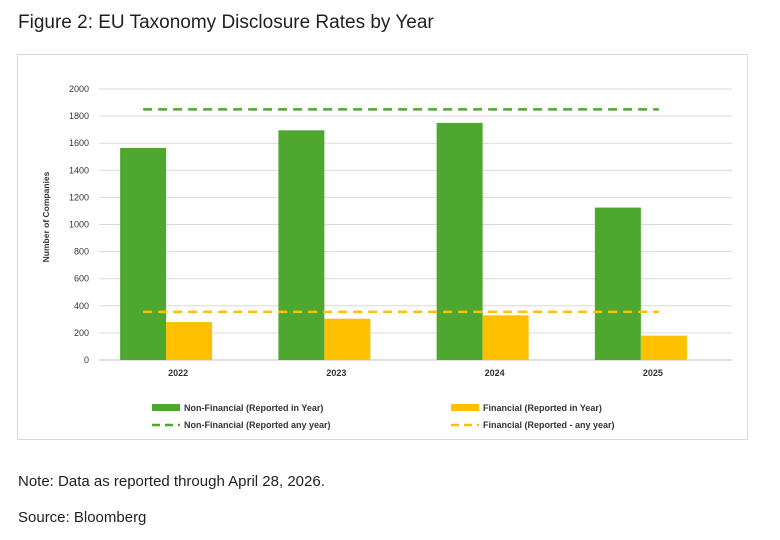 The width and height of the screenshot is (780, 540). What do you see at coordinates (542, 408) in the screenshot?
I see `legend-label: Financial (Reported in Year)` at bounding box center [542, 408].